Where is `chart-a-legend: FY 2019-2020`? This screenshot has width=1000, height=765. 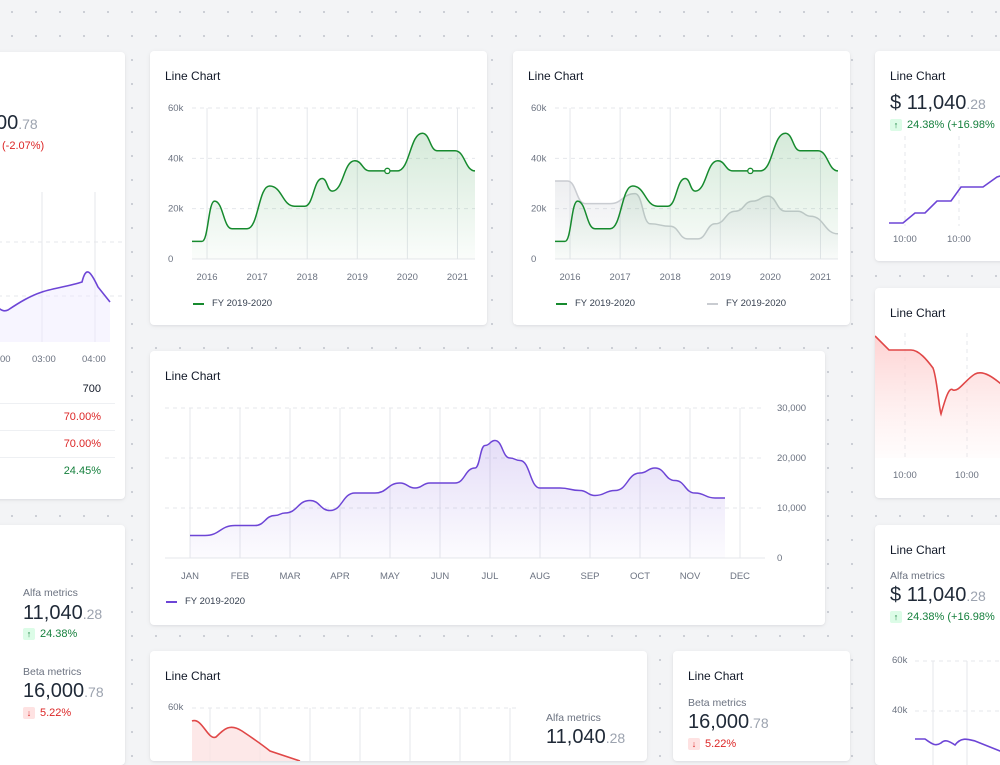
chart-a-legend: FY 2019-2020 is located at coordinates (232, 303).